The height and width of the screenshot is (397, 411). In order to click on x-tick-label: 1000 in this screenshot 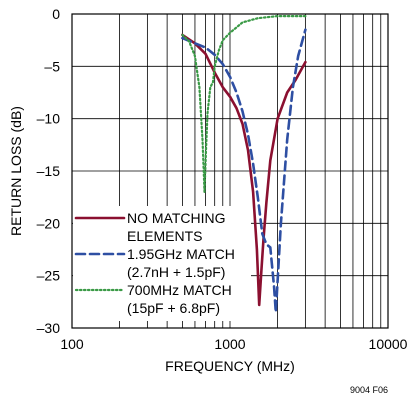, I will do `click(229, 344)`.